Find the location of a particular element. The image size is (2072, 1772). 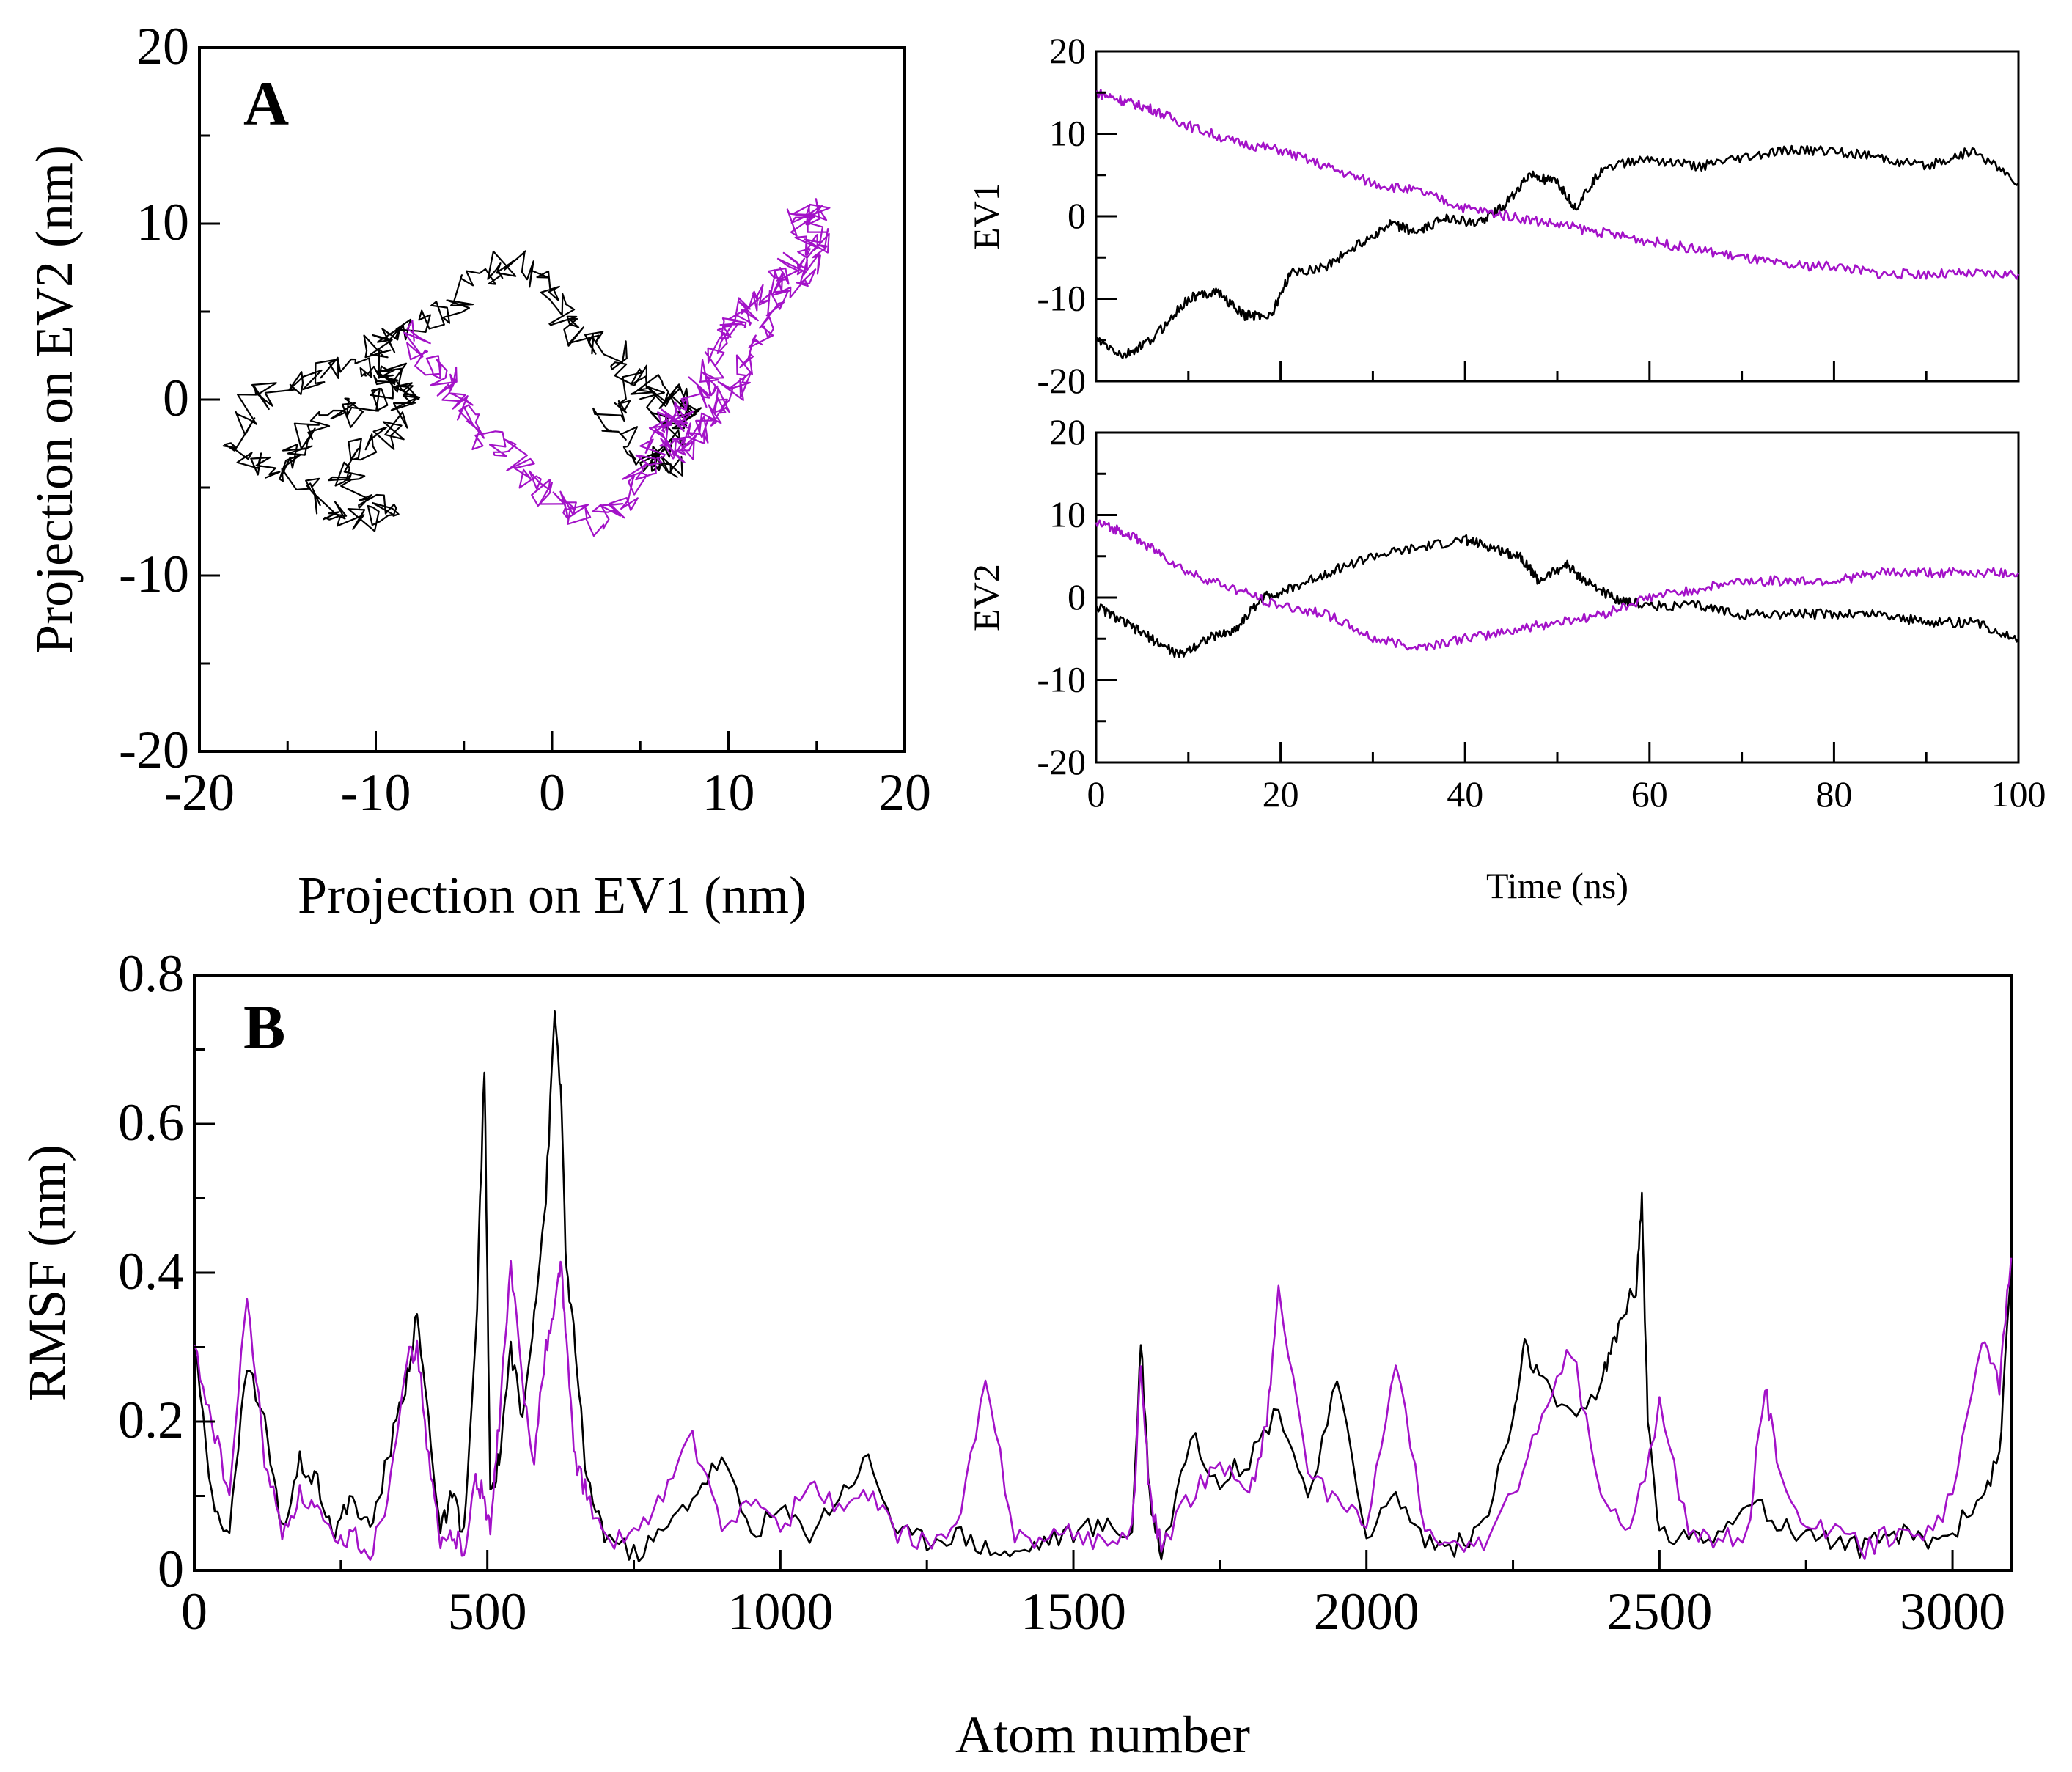

x-tick-label: 2000 is located at coordinates (1367, 1612).